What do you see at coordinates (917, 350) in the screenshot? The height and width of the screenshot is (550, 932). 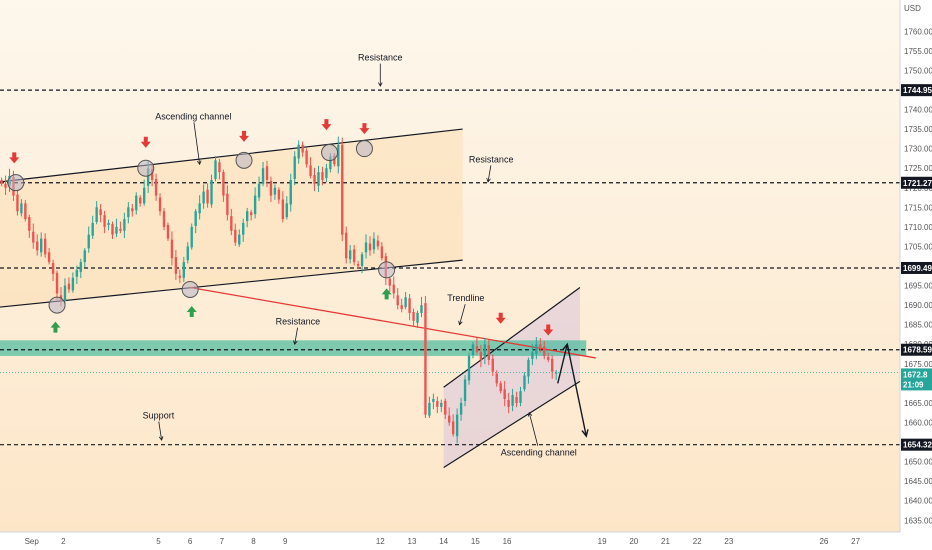 I see `price-level-label: 1678.593` at bounding box center [917, 350].